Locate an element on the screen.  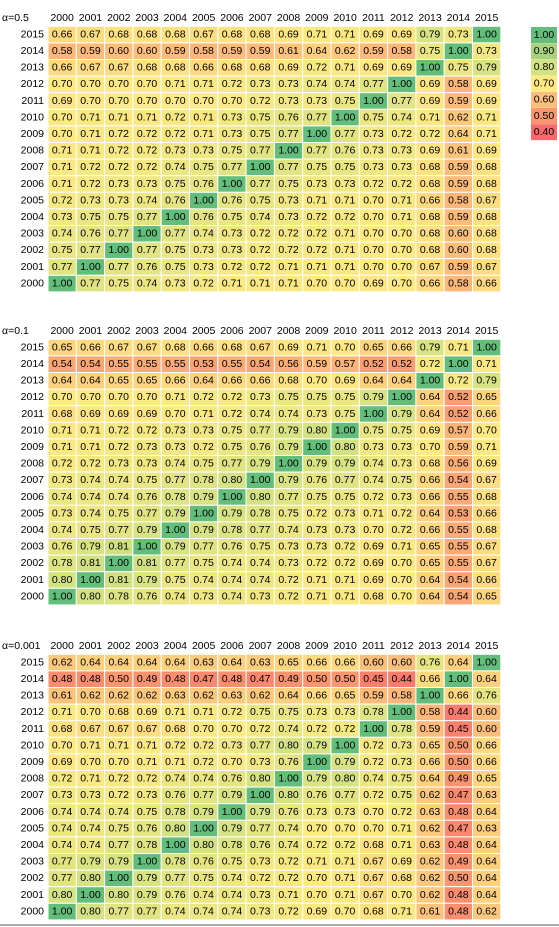
y-tick-label: 2002 is located at coordinates (33, 878).